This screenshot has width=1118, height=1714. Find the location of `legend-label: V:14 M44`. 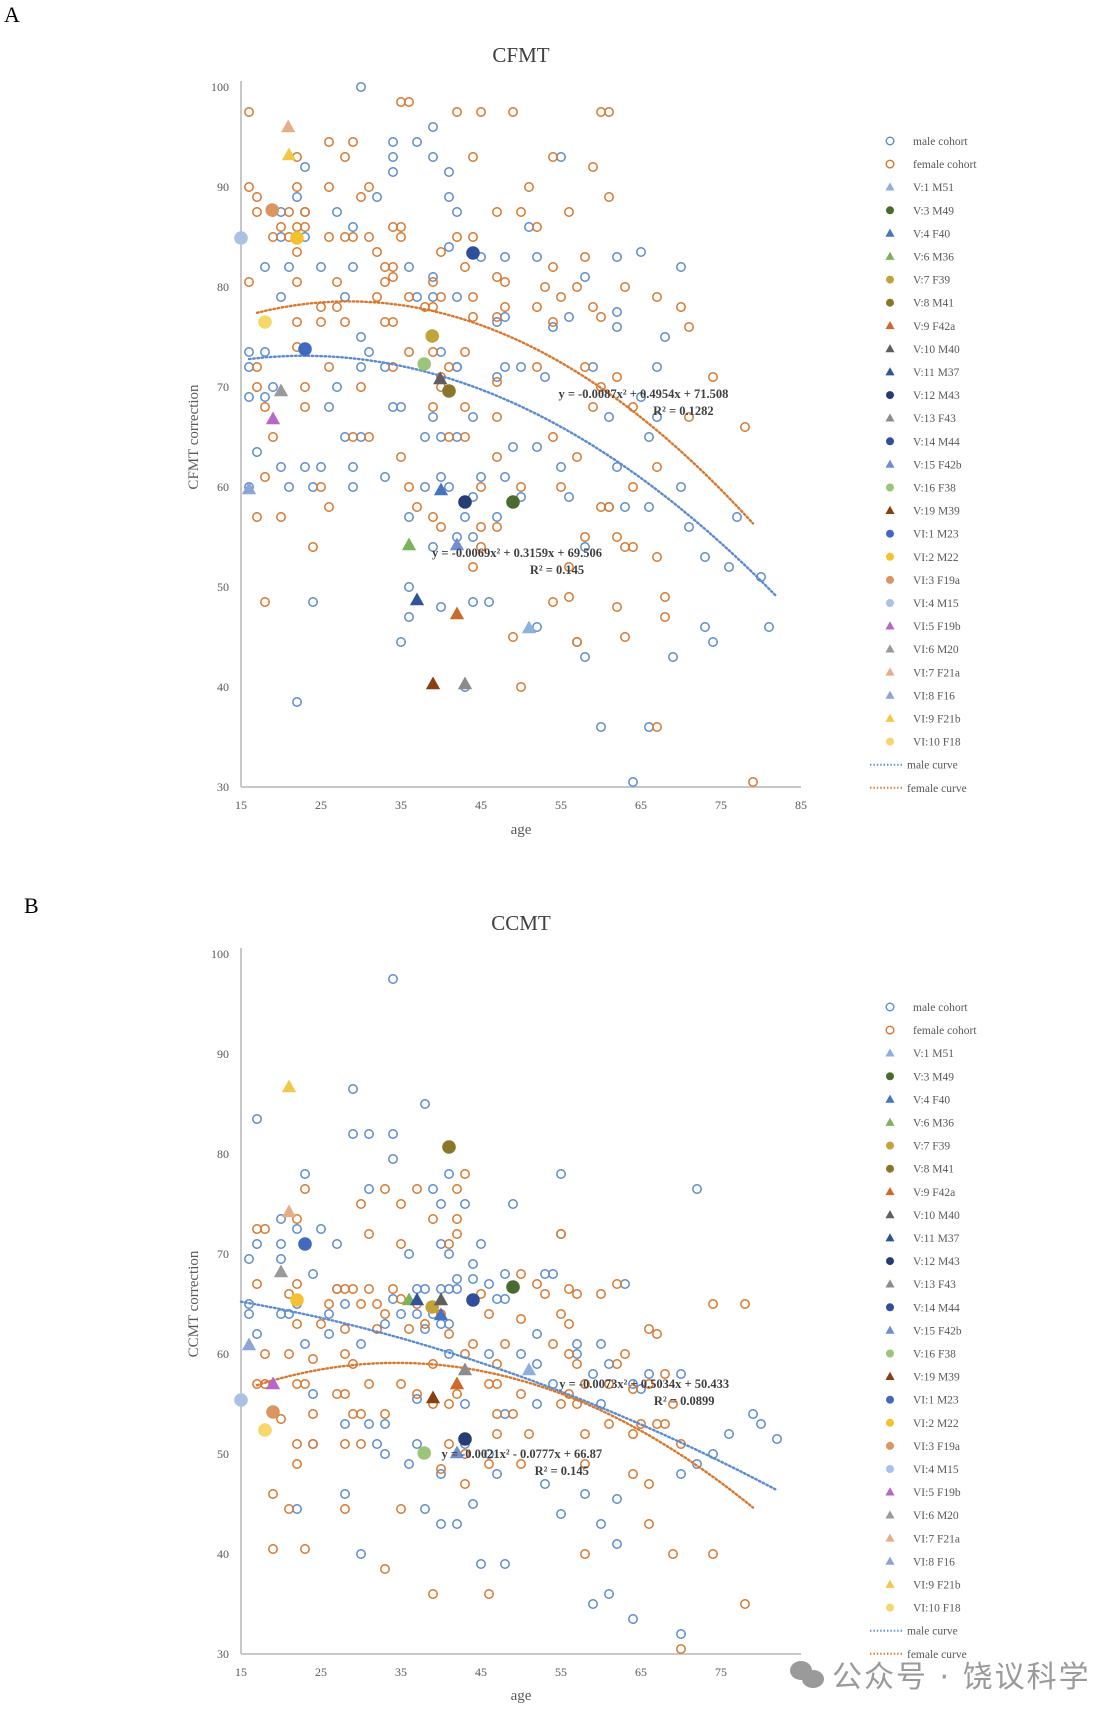

legend-label: V:14 M44 is located at coordinates (936, 442).